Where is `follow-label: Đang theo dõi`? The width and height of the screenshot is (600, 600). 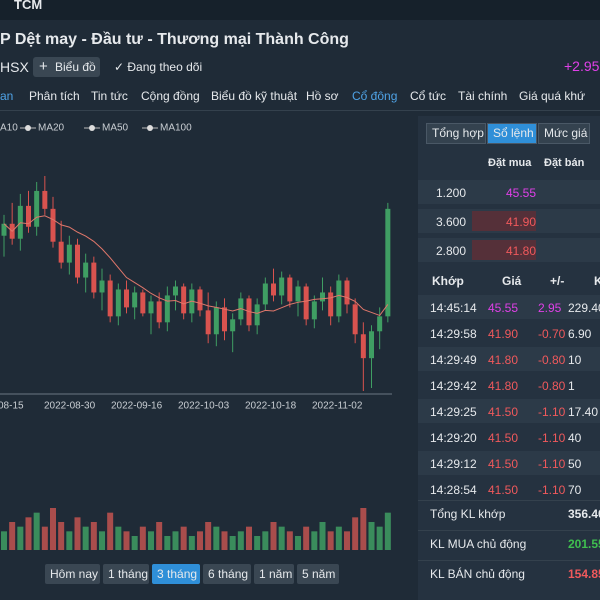
follow-label: Đang theo dõi is located at coordinates (165, 67).